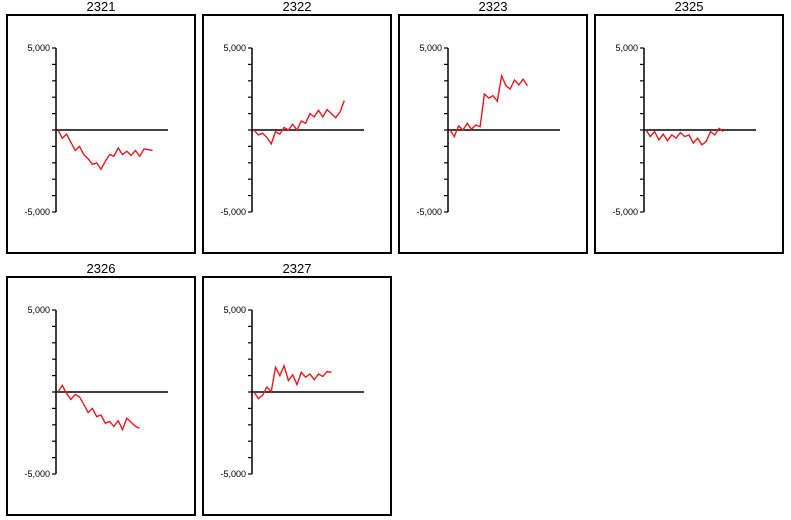 Image resolution: width=791 pixels, height=520 pixels. I want to click on chart-panel-2327: 2327 5,000 -5,000, so click(297, 389).